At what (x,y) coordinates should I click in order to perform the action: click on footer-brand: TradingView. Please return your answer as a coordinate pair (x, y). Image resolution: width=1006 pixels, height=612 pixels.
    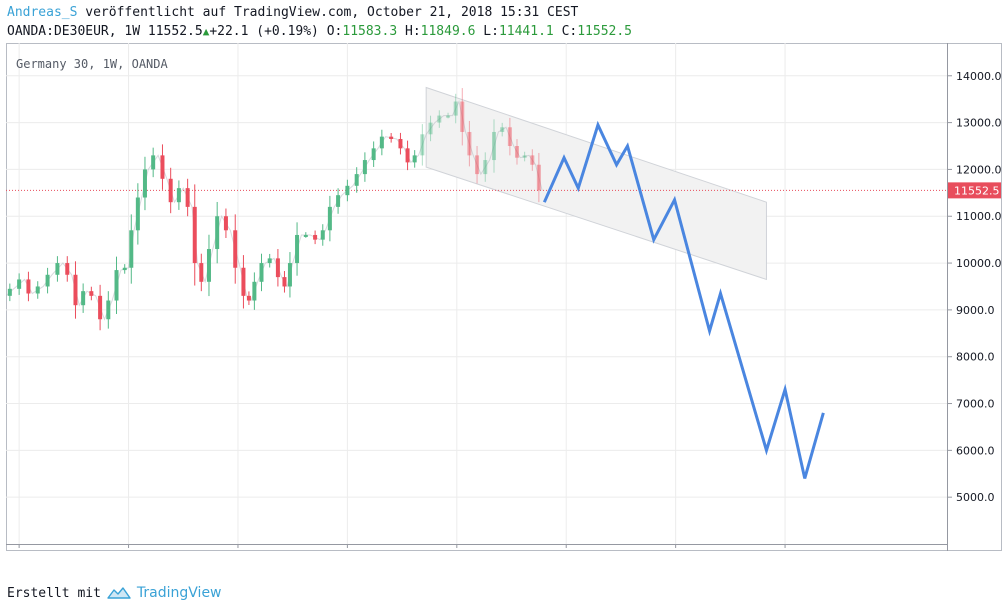
    Looking at the image, I should click on (179, 593).